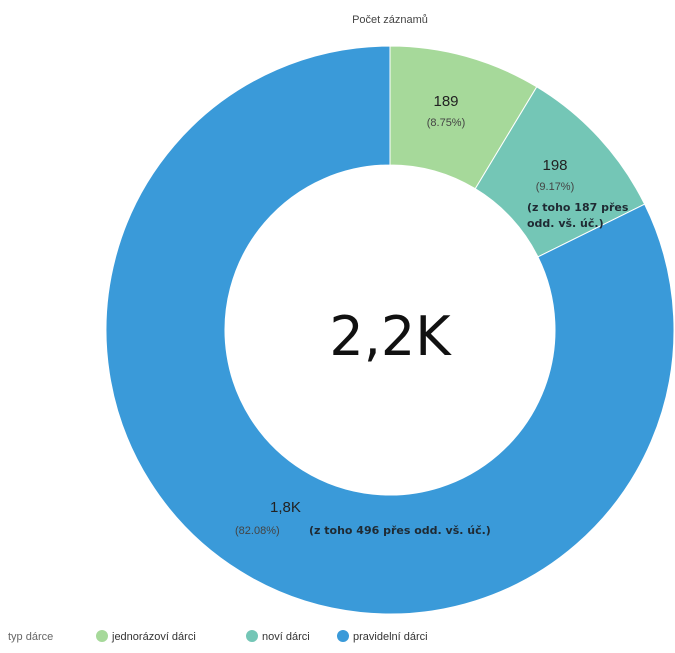  Describe the element at coordinates (390, 336) in the screenshot. I see `center-total-label: 2,2K` at that location.